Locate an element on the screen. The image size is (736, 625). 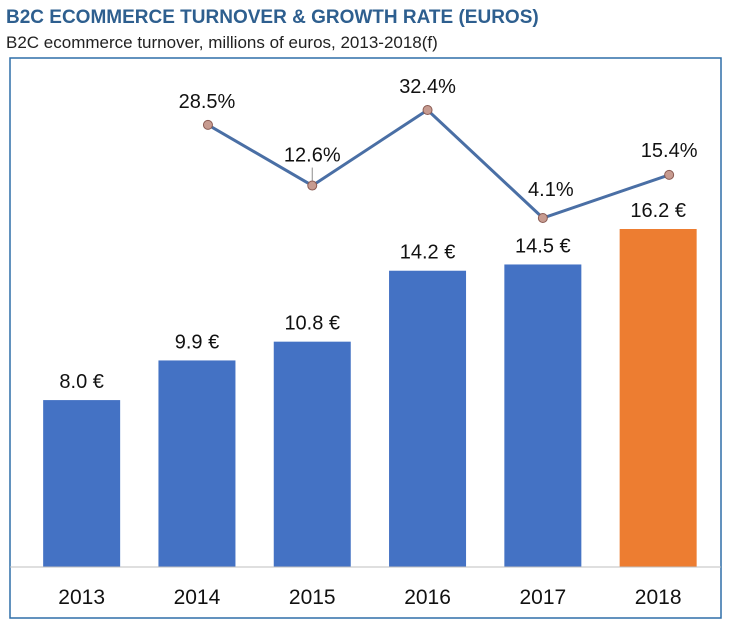
bar-label-2013: 8.0 € is located at coordinates (81, 382).